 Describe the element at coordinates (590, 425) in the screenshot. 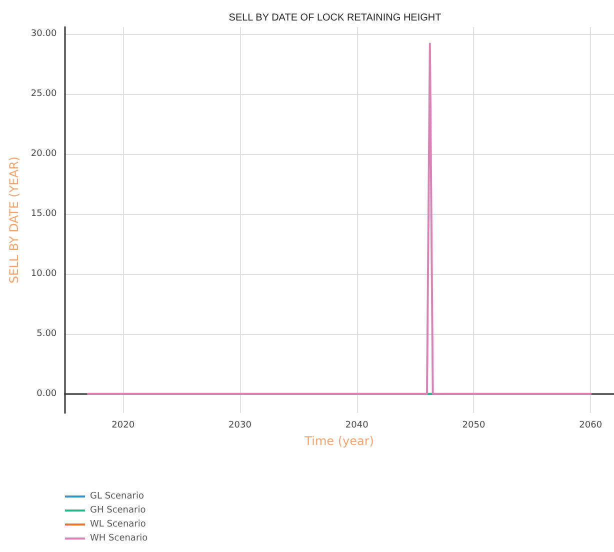

I see `x-tick-label: 2060` at that location.